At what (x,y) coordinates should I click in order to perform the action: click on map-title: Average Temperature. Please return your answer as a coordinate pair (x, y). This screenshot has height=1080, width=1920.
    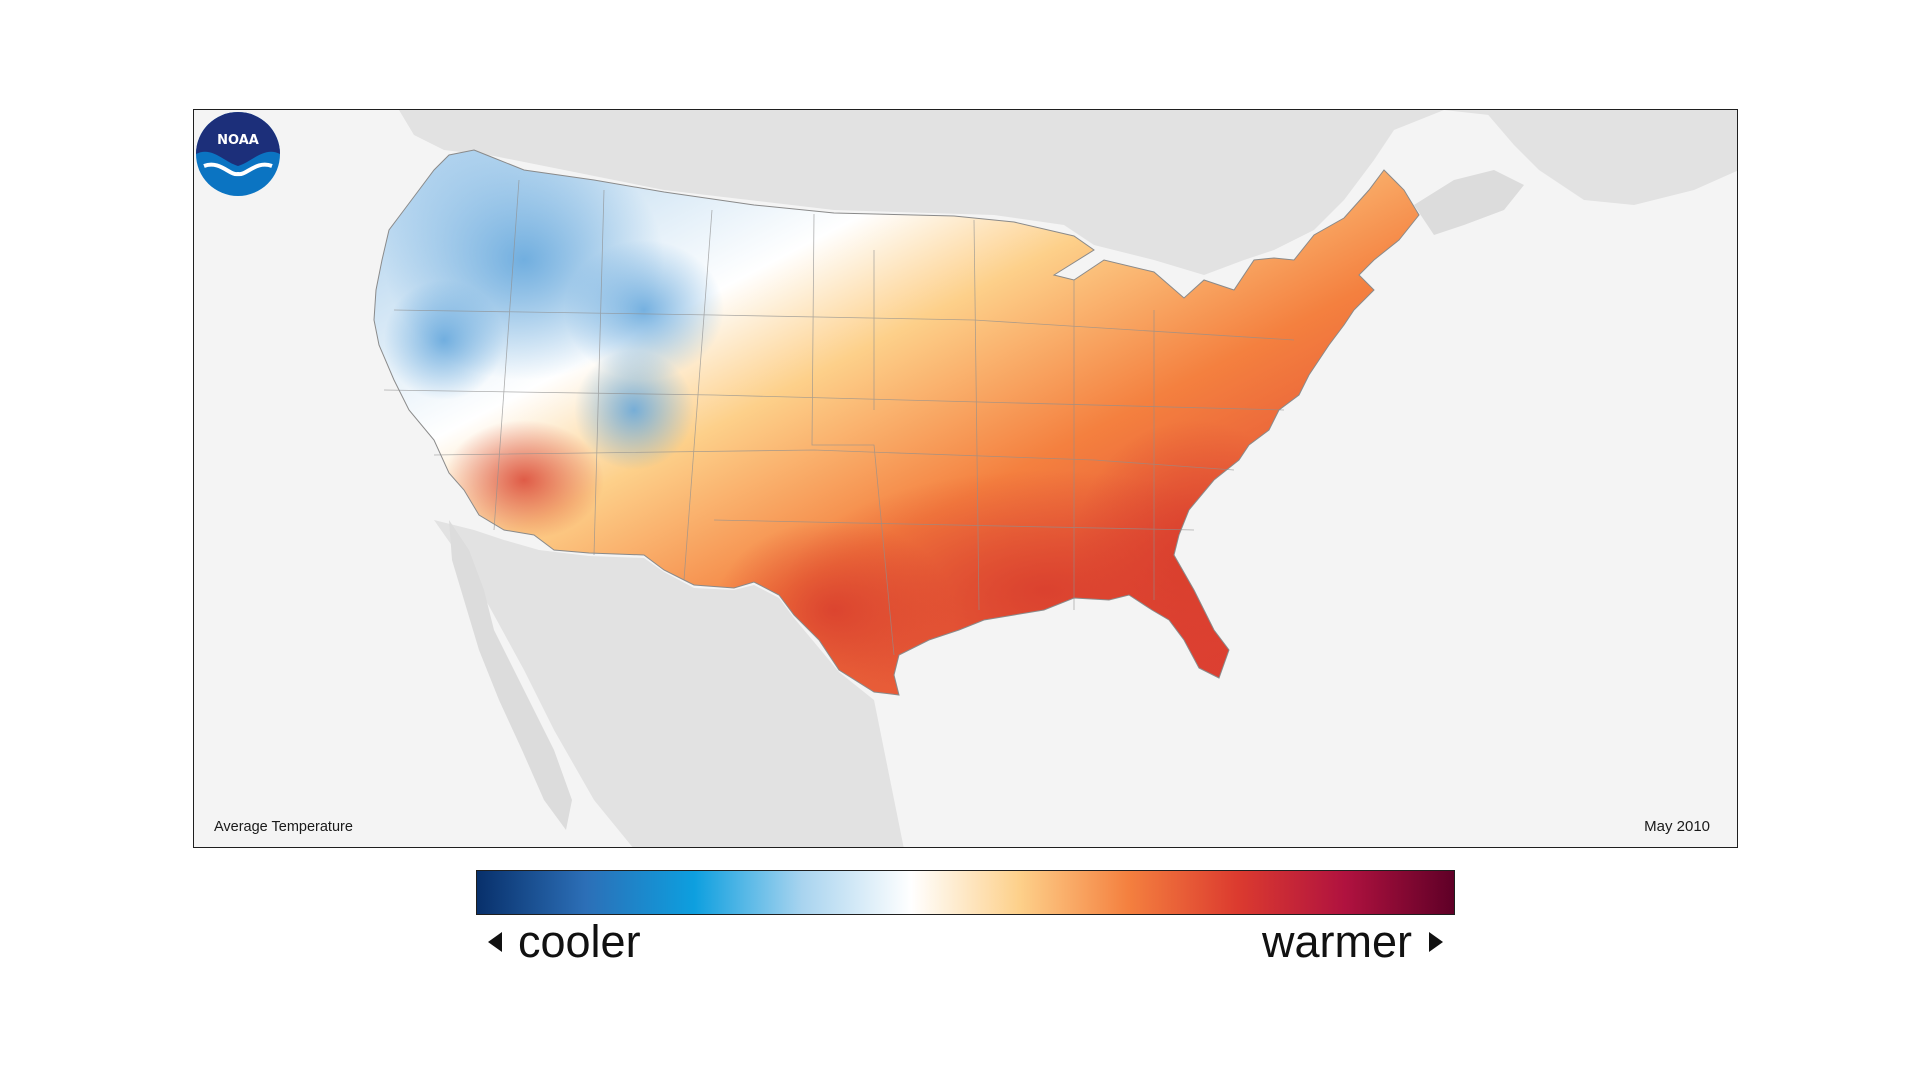
    Looking at the image, I should click on (283, 827).